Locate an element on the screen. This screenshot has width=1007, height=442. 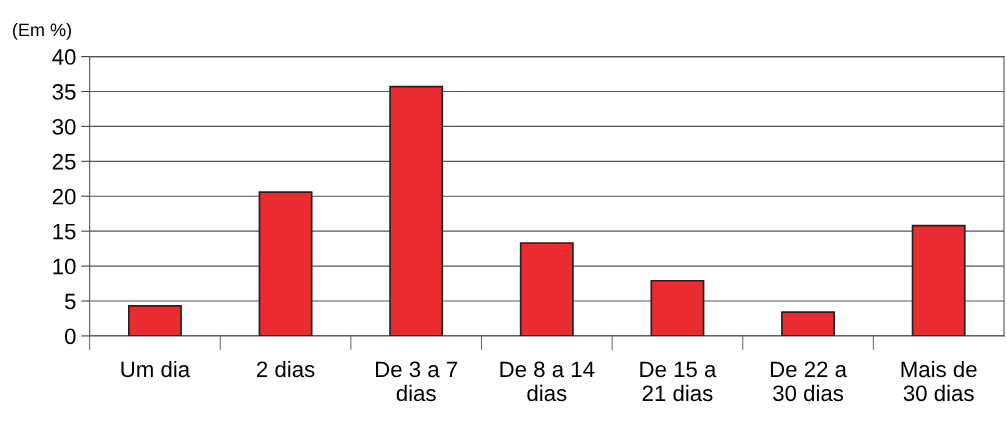
y-tick-label: 0 is located at coordinates (70, 336).